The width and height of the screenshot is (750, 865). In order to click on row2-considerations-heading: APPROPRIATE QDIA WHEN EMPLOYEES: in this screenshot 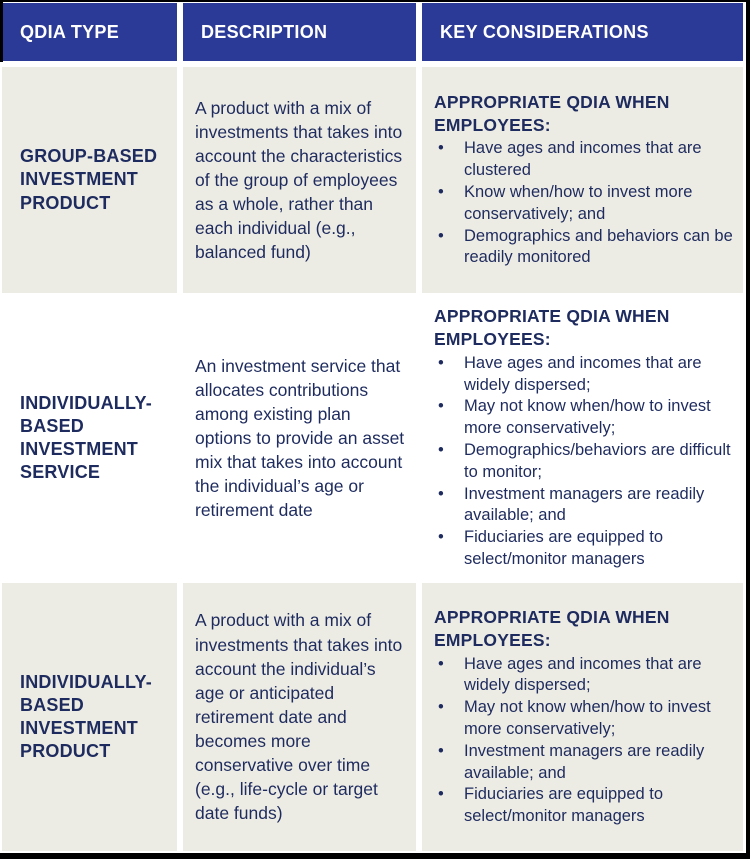, I will do `click(552, 328)`.